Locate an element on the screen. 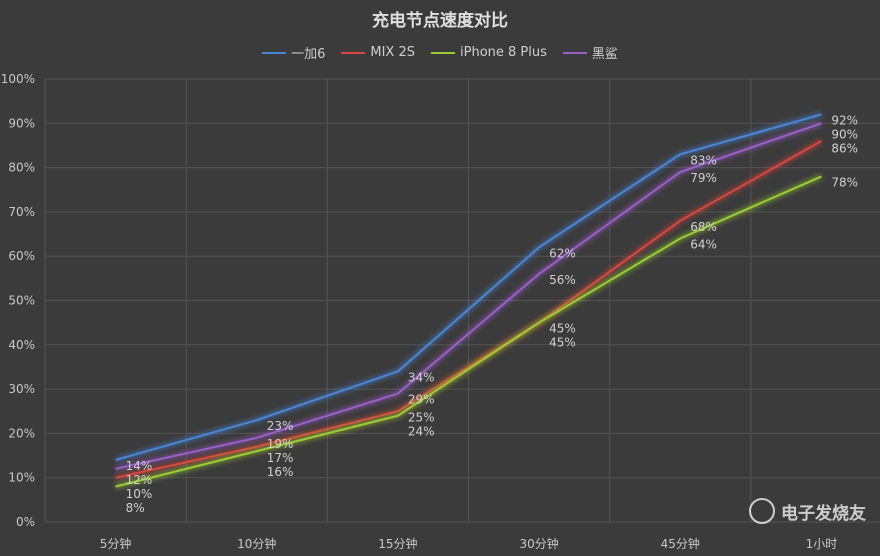 Image resolution: width=880 pixels, height=556 pixels. data-label: 92% is located at coordinates (844, 120).